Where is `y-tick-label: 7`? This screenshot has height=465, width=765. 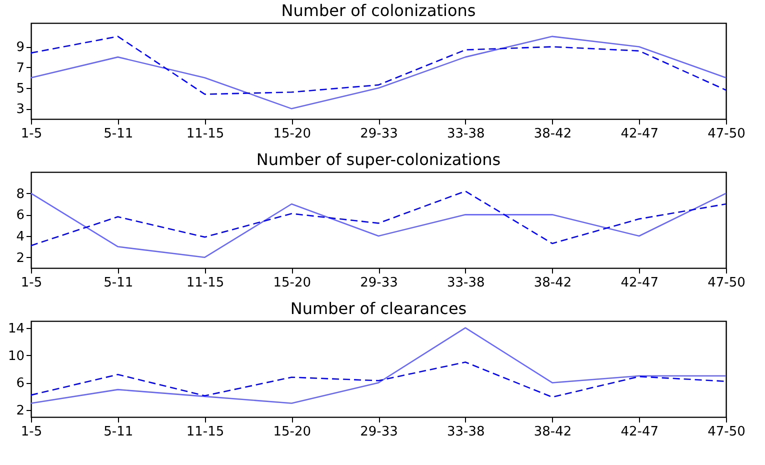 y-tick-label: 7 is located at coordinates (20, 68).